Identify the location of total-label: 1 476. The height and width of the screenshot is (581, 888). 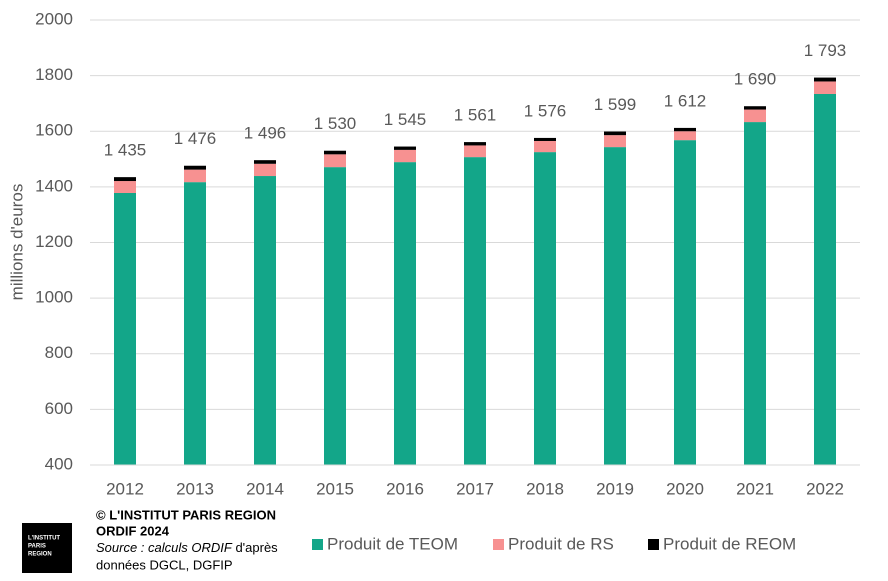
(195, 138).